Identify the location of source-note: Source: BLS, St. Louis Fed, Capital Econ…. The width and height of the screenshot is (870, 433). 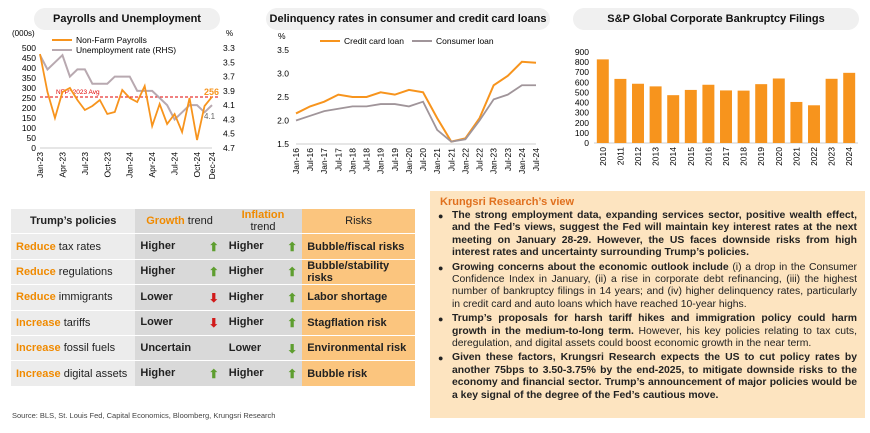
(144, 415).